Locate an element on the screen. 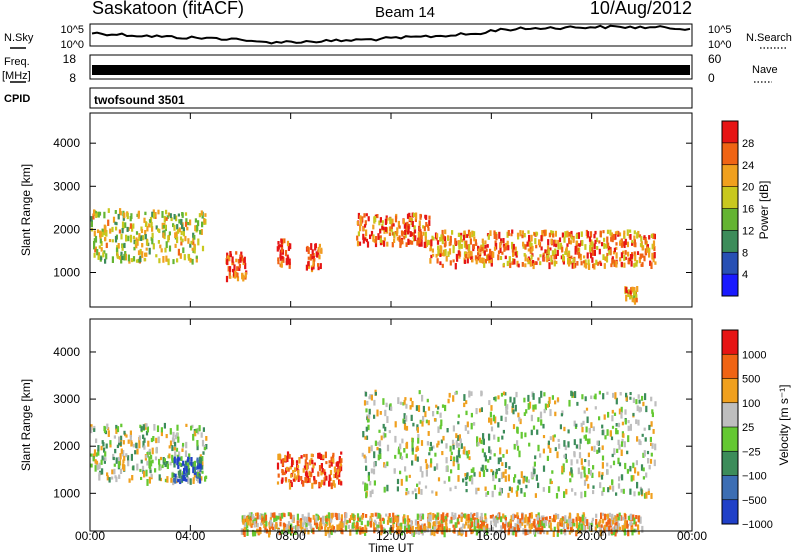  colorbar-tick-label: −100 is located at coordinates (754, 477).